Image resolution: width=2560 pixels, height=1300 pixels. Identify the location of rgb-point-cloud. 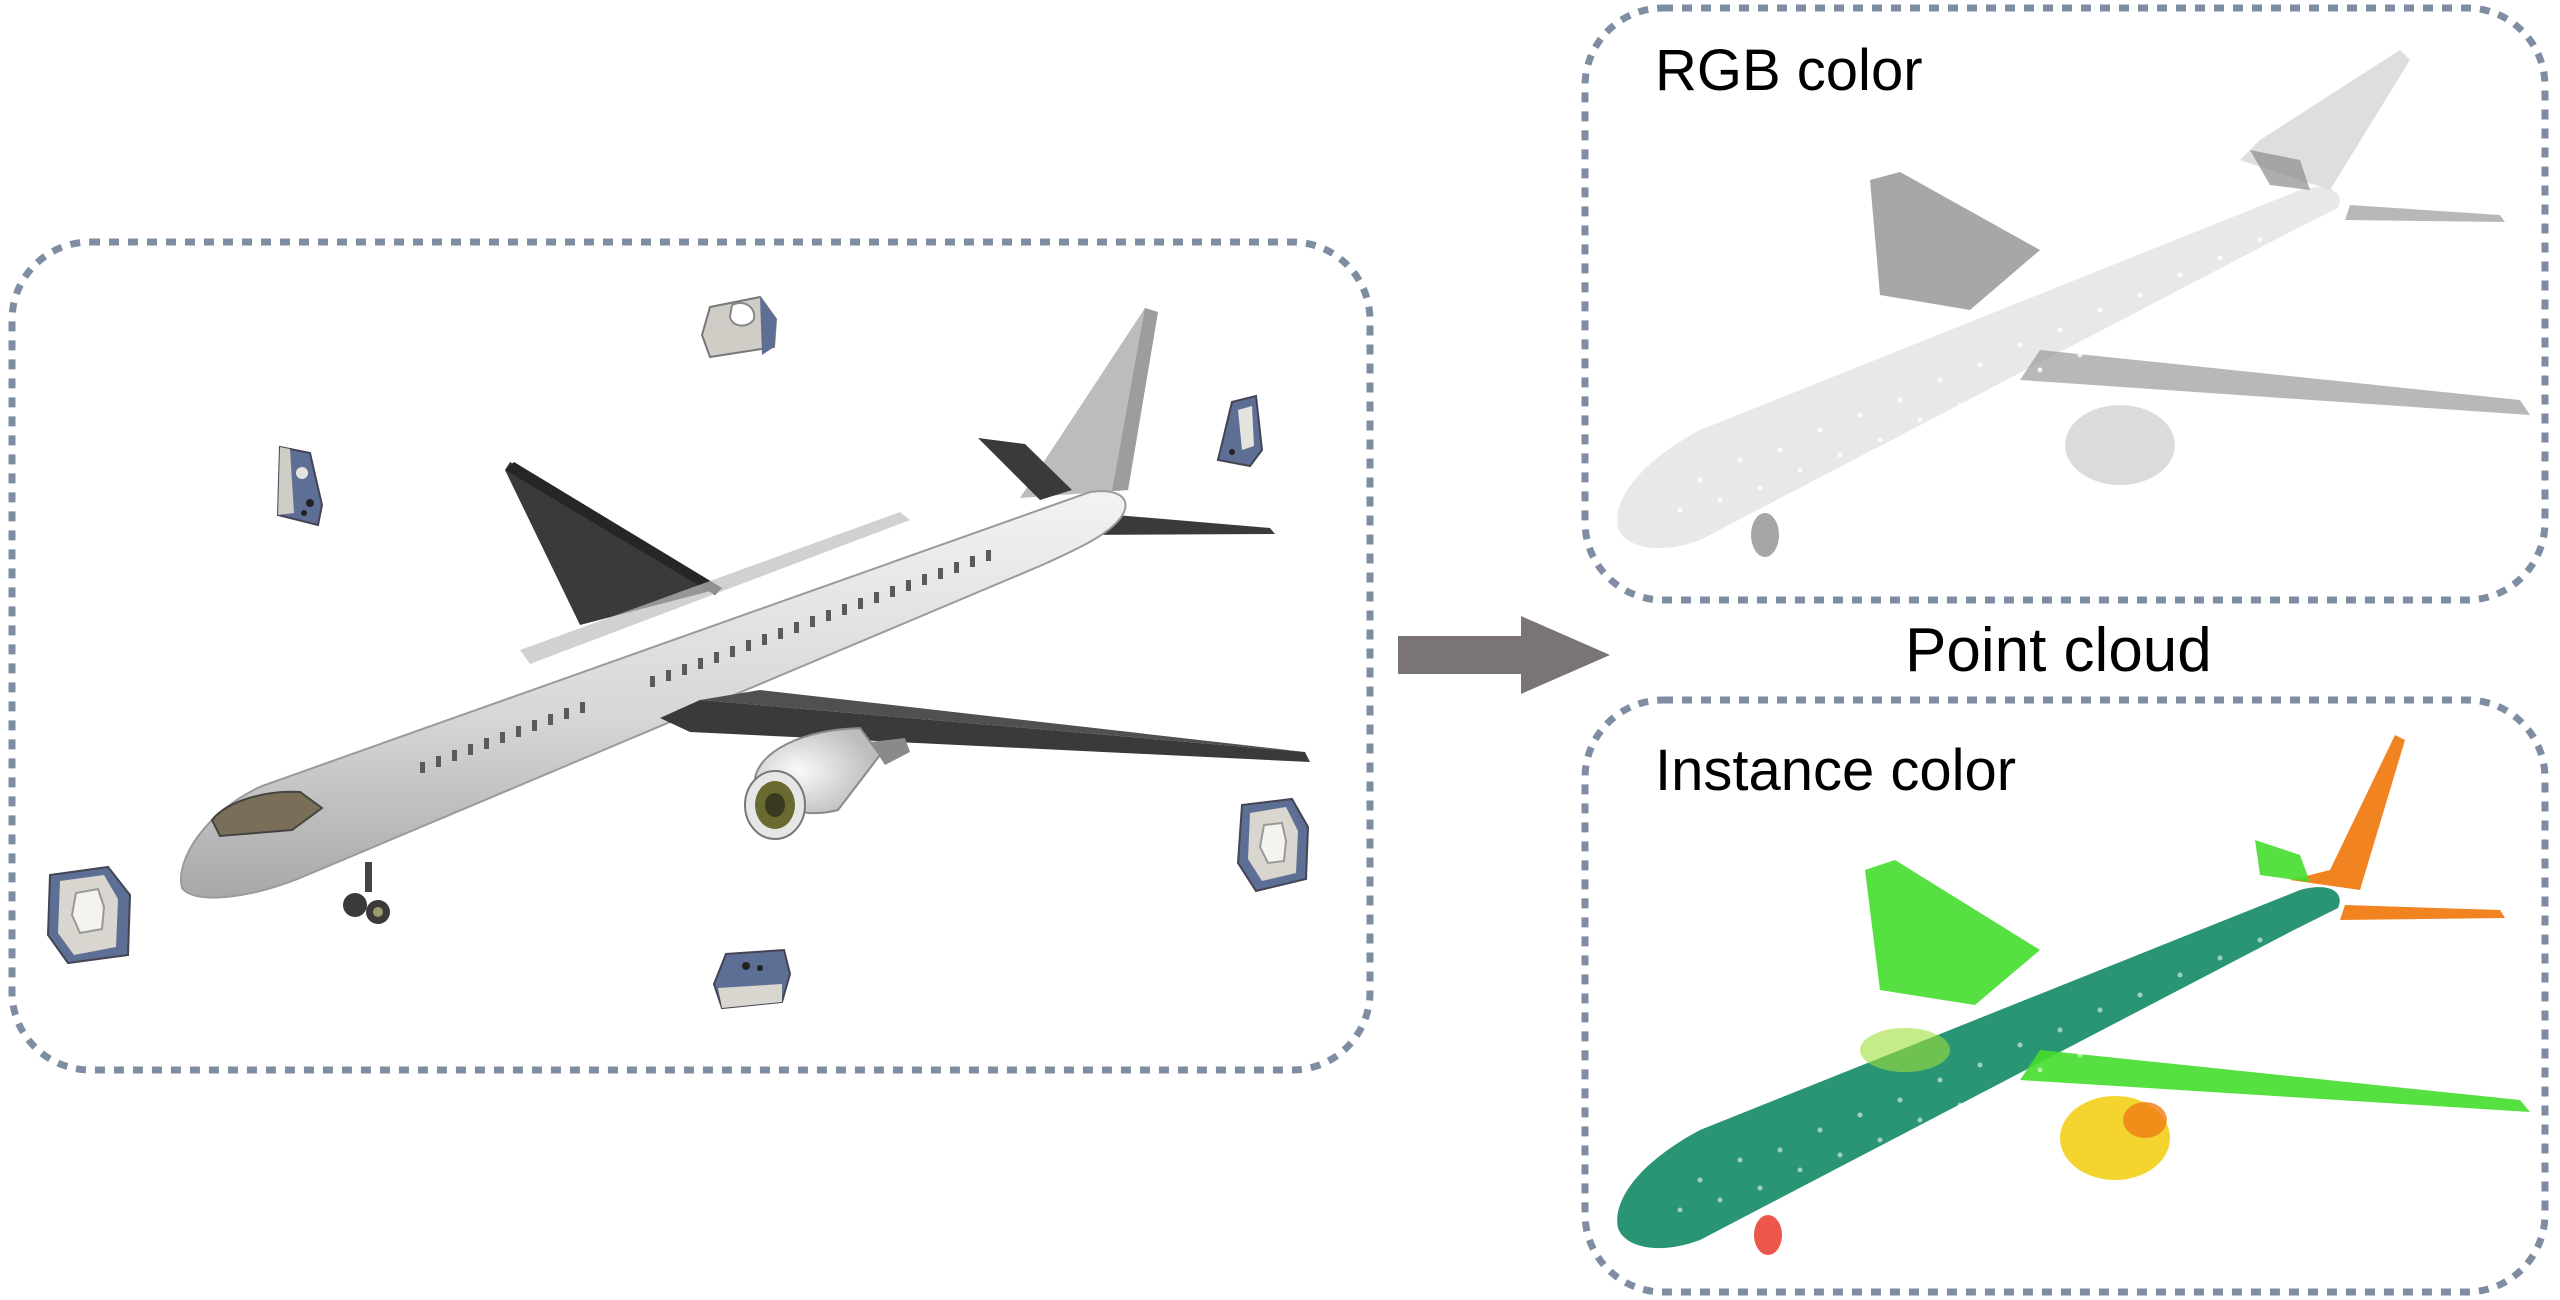
(2073, 303).